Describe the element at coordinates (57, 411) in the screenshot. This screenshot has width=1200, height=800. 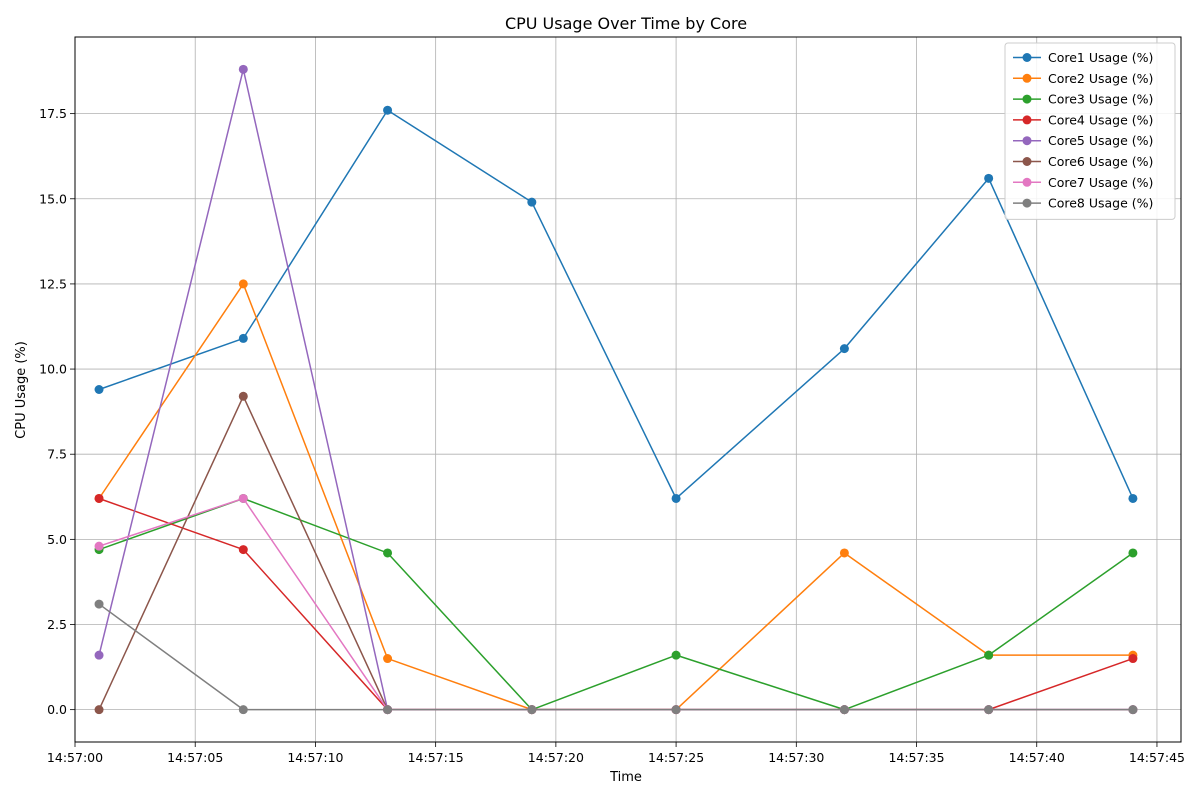
I see `y-axis: 0.0 2.5 5.0 7.5 10.0 12.5 15.0 17.5` at that location.